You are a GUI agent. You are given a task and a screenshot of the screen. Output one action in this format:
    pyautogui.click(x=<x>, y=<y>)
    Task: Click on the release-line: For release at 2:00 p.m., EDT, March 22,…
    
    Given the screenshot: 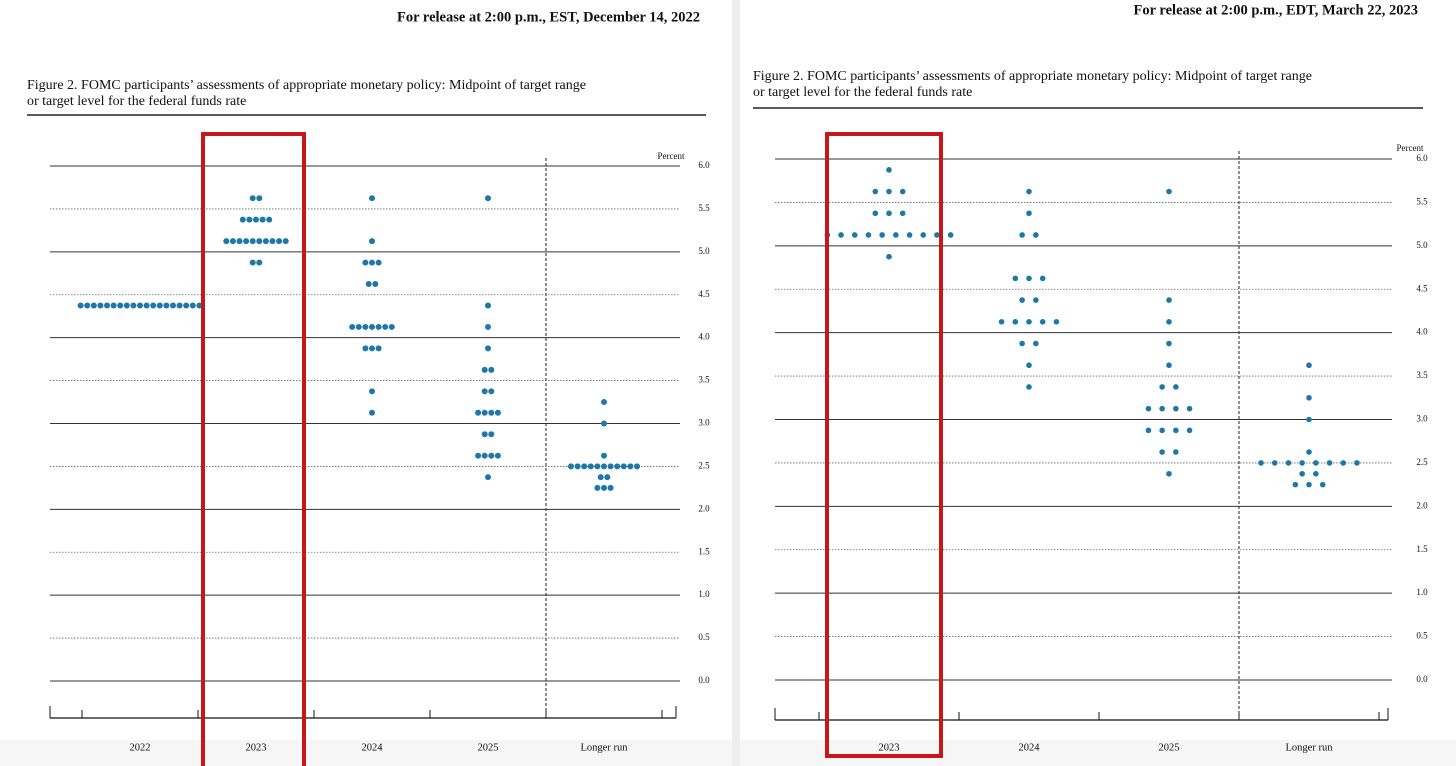 What is the action you would take?
    pyautogui.click(x=1276, y=10)
    